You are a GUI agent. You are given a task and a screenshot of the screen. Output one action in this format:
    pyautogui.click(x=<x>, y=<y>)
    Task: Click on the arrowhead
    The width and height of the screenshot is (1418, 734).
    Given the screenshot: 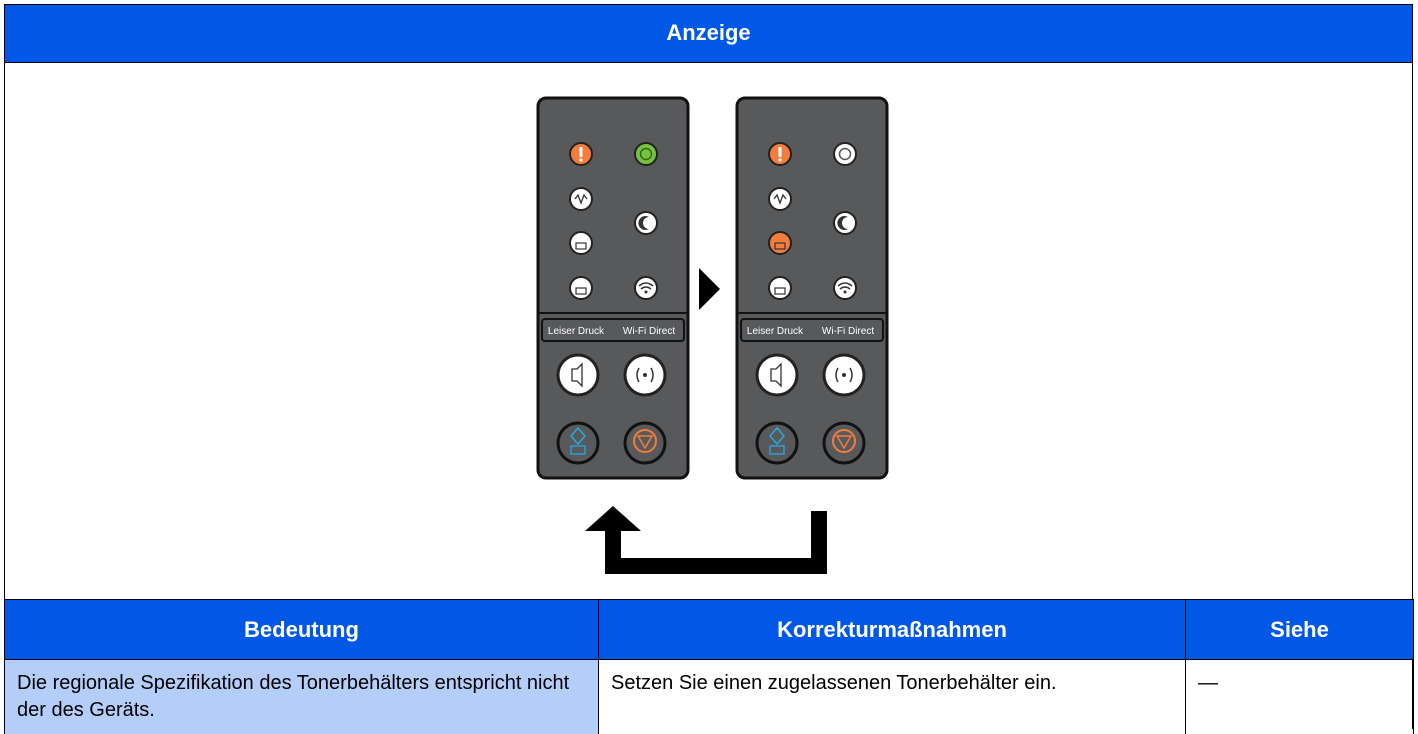 What is the action you would take?
    pyautogui.click(x=613, y=518)
    